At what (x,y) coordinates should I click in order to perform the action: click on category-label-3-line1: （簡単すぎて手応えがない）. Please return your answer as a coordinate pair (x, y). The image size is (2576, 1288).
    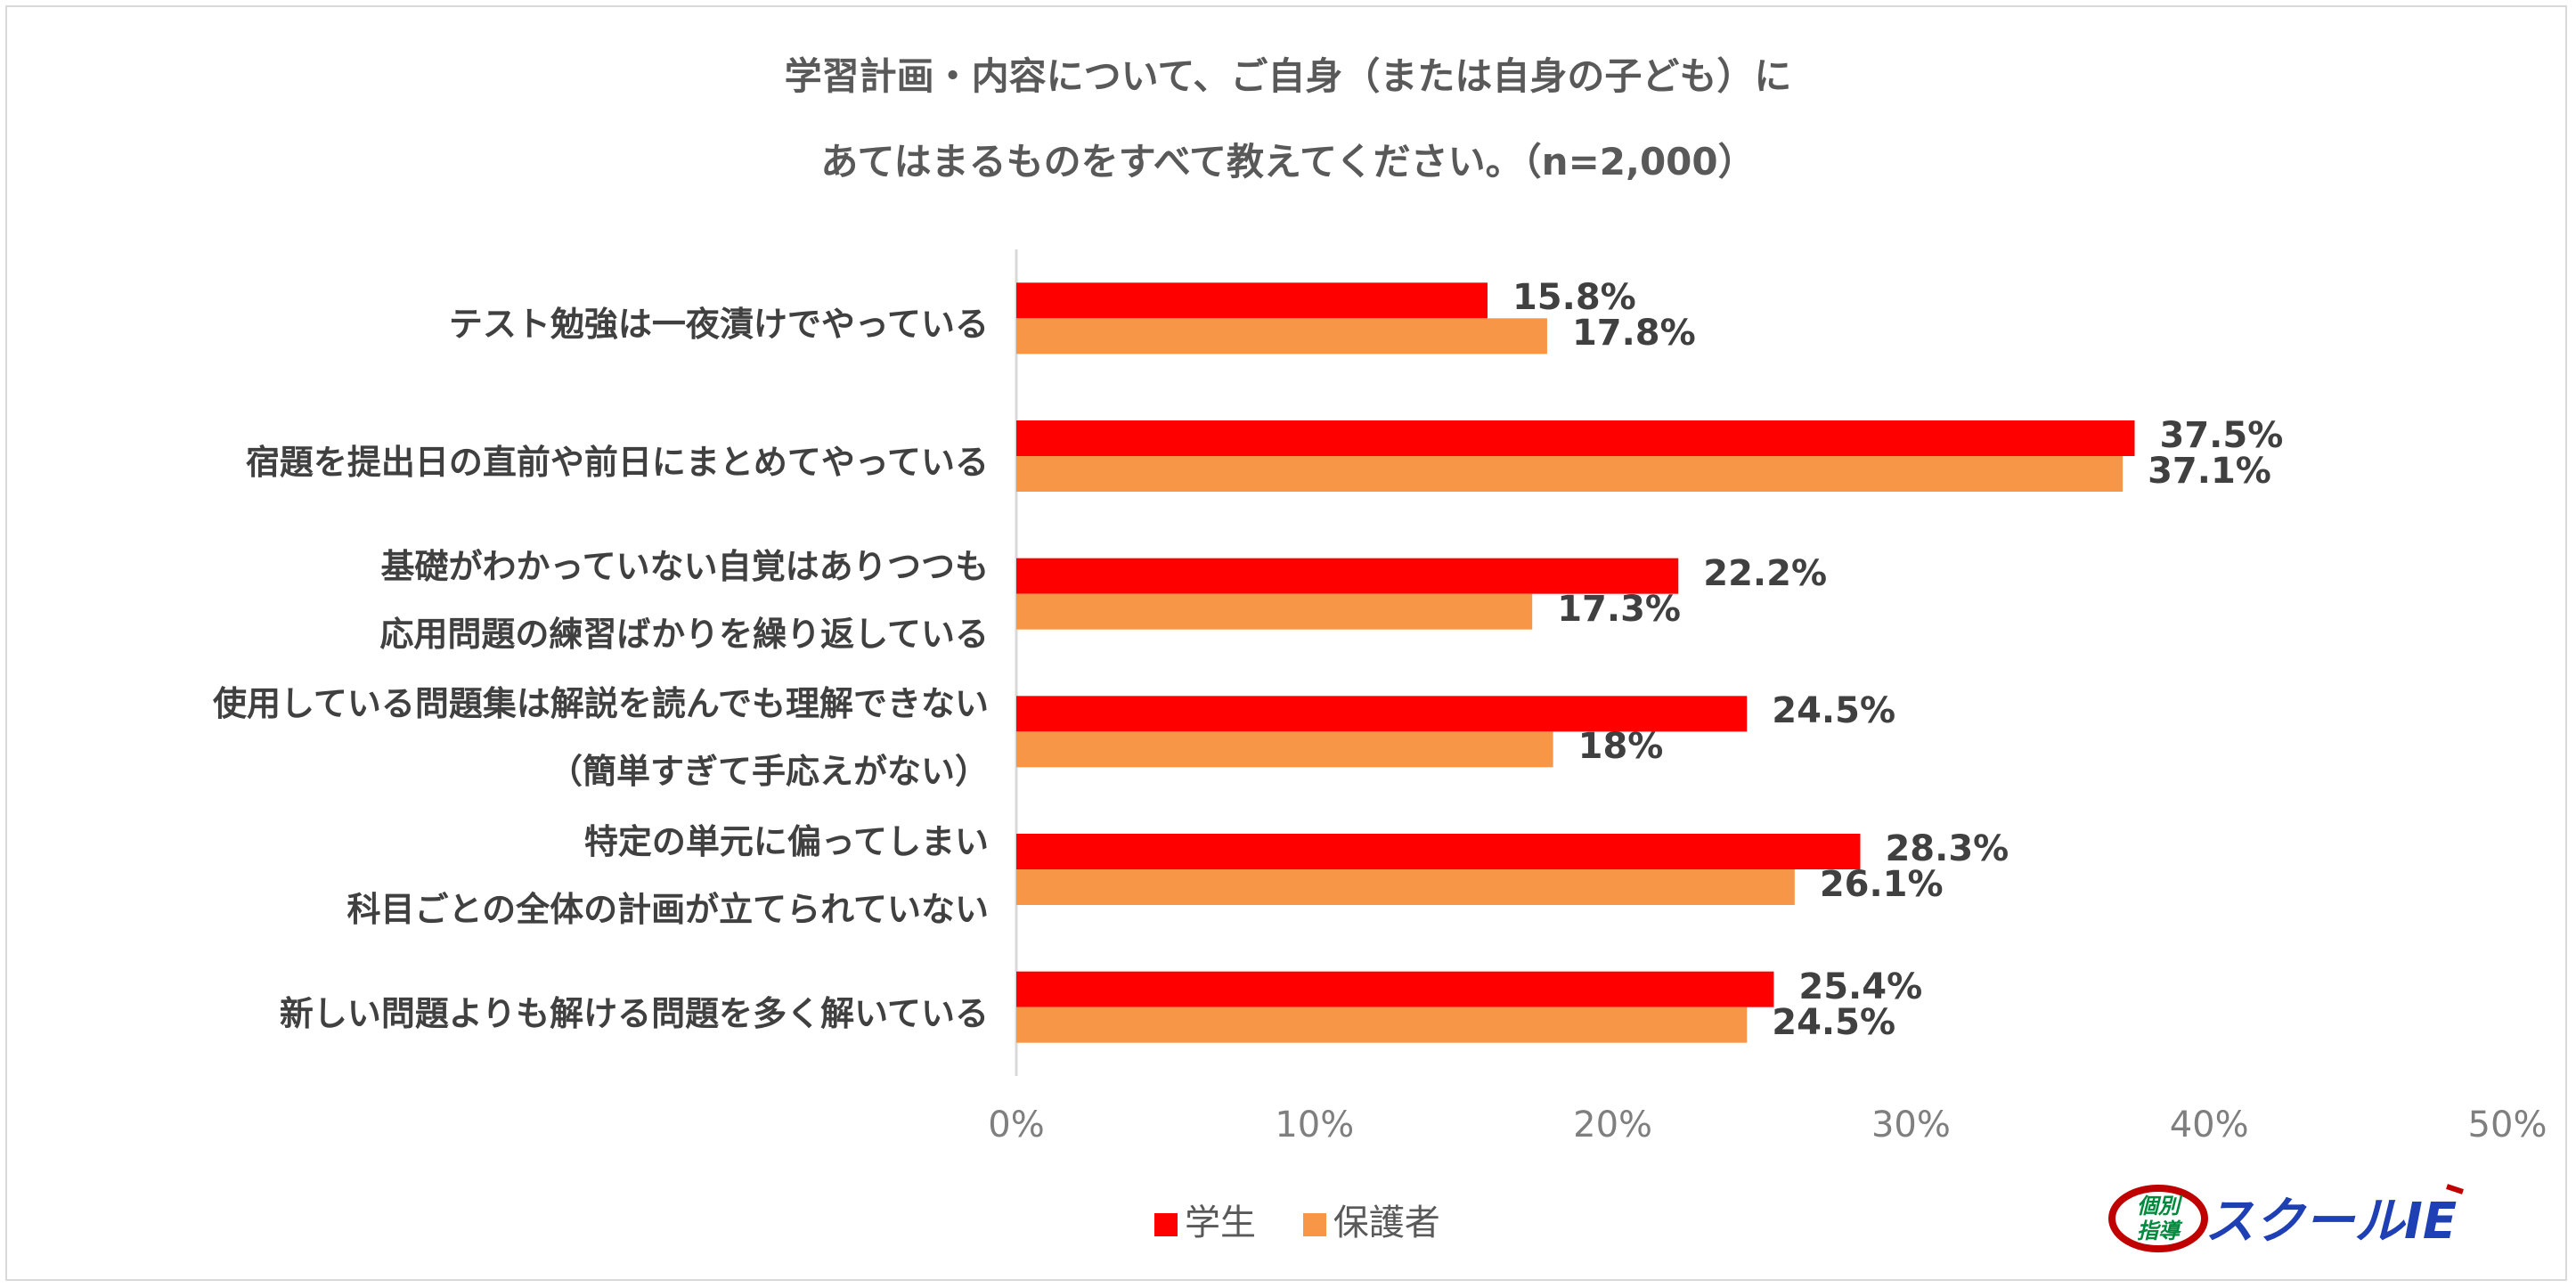
    Looking at the image, I should click on (768, 772).